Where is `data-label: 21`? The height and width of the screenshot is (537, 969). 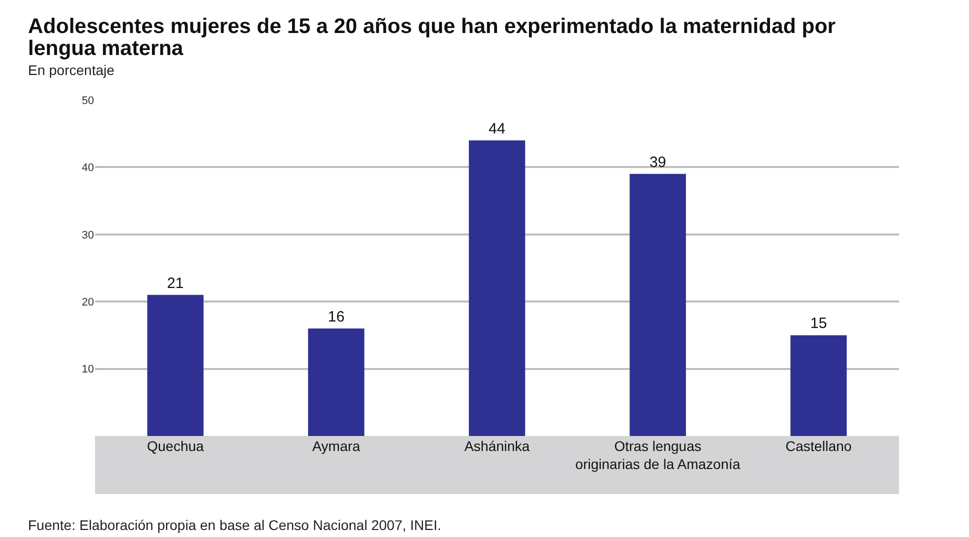 data-label: 21 is located at coordinates (175, 283).